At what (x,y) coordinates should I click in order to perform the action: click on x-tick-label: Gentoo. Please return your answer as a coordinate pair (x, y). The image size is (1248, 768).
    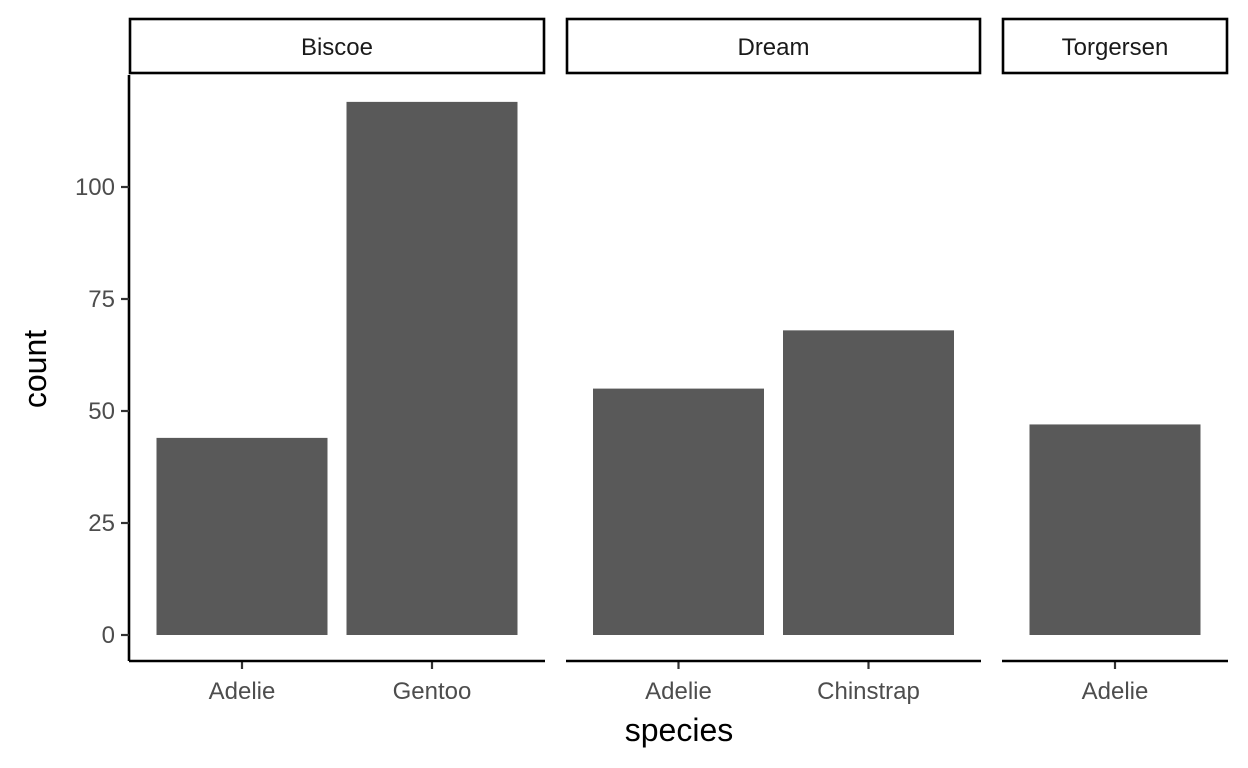
    Looking at the image, I should click on (432, 691).